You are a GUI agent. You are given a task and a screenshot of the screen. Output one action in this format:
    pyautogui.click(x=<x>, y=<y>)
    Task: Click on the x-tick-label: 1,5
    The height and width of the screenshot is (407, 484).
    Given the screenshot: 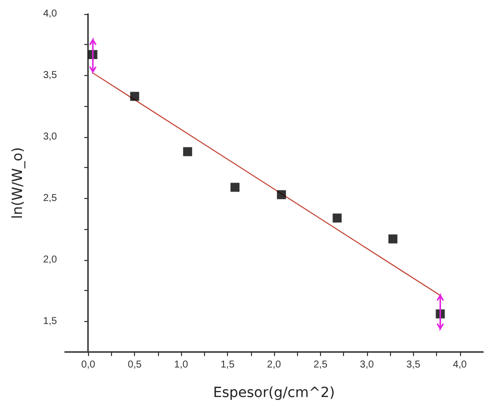 What is the action you would take?
    pyautogui.click(x=227, y=365)
    